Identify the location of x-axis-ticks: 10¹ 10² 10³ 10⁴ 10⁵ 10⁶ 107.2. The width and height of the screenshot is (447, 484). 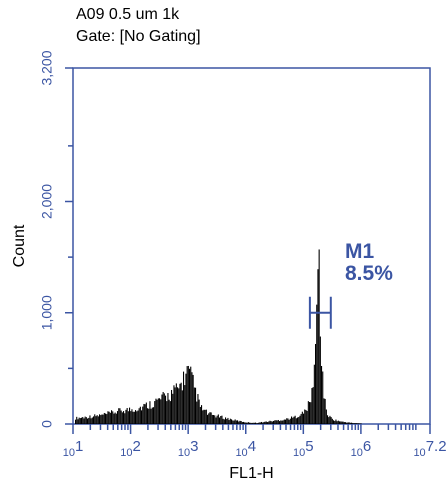
(255, 441).